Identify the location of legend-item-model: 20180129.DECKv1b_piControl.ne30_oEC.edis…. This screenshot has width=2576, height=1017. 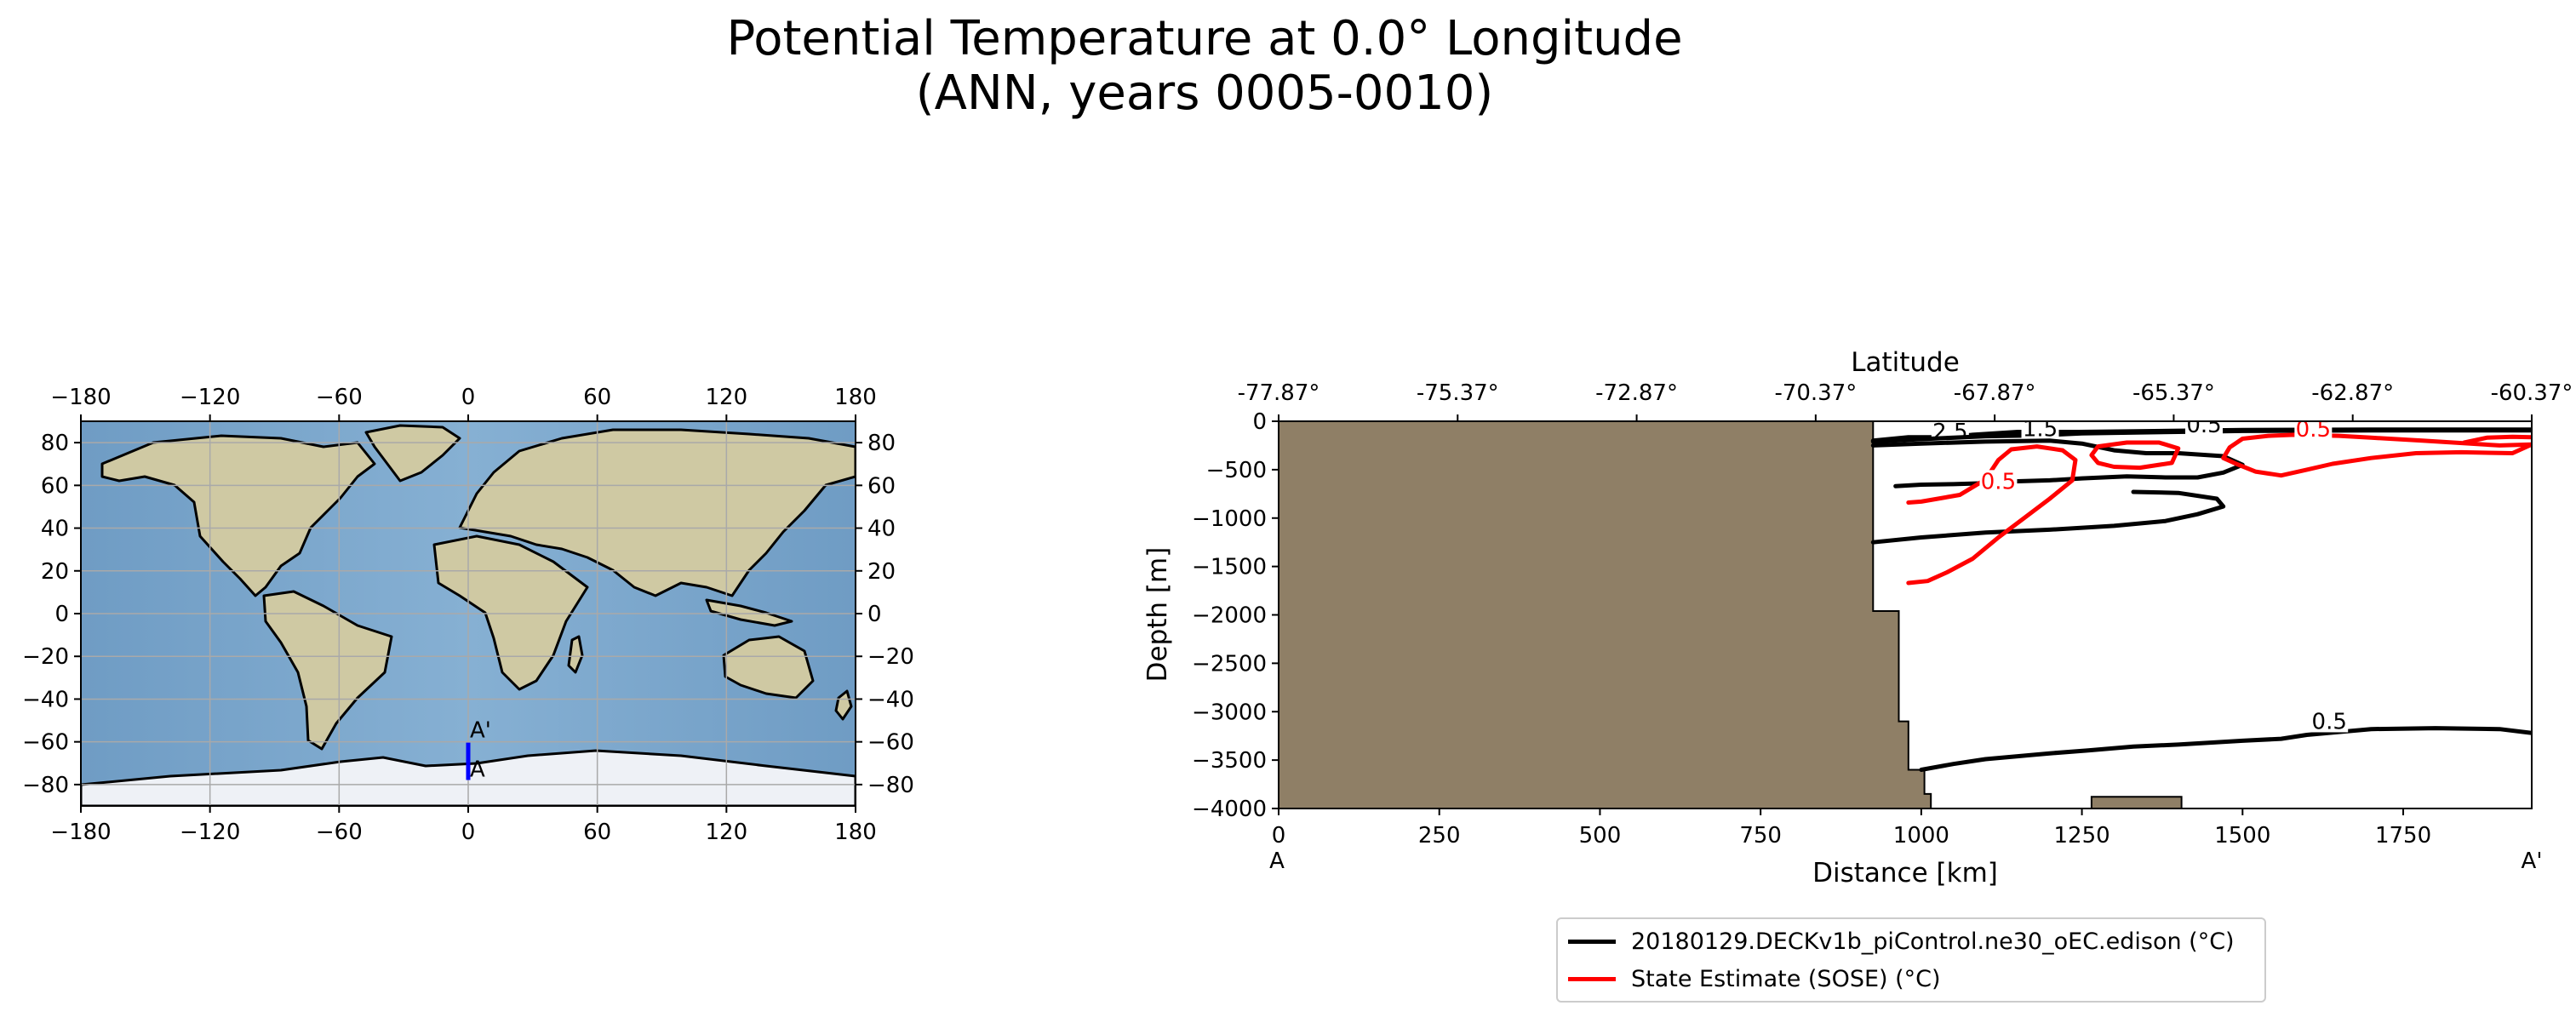
(1897, 942).